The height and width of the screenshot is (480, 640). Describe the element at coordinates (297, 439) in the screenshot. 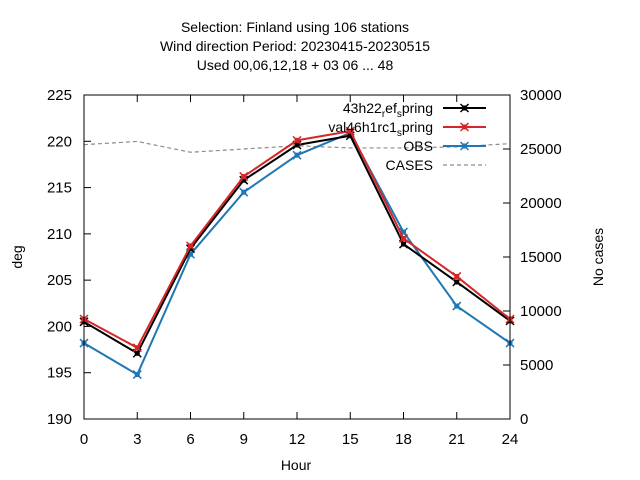

I see `x-tick-label: 12` at that location.